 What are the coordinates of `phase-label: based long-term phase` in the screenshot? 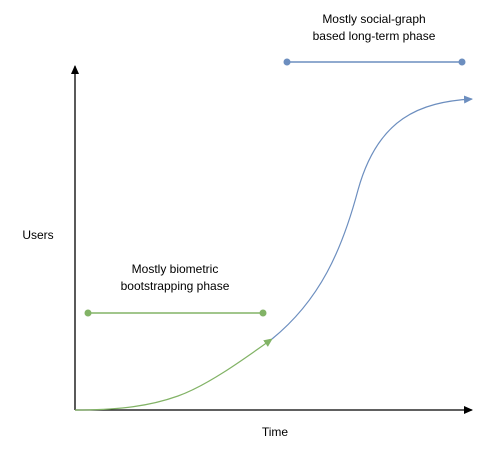 It's located at (374, 36).